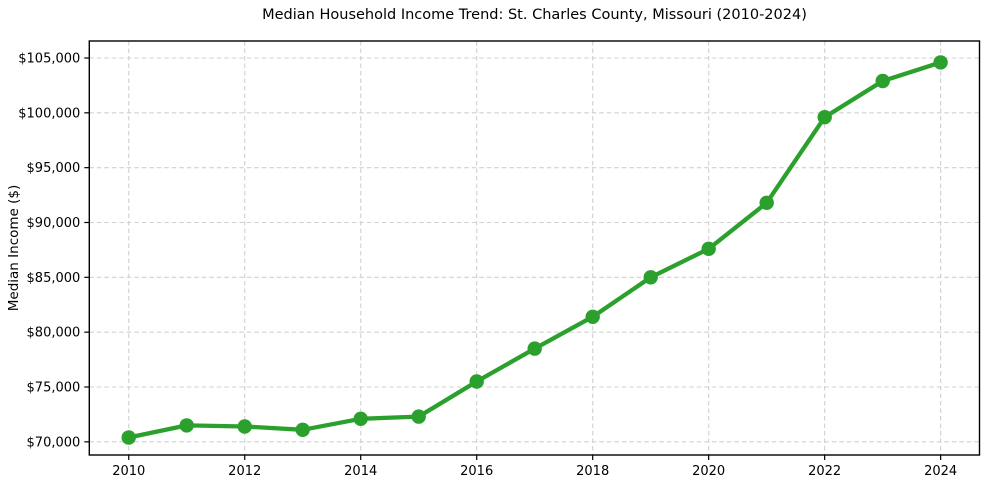  I want to click on x-tick-label: 2020, so click(708, 471).